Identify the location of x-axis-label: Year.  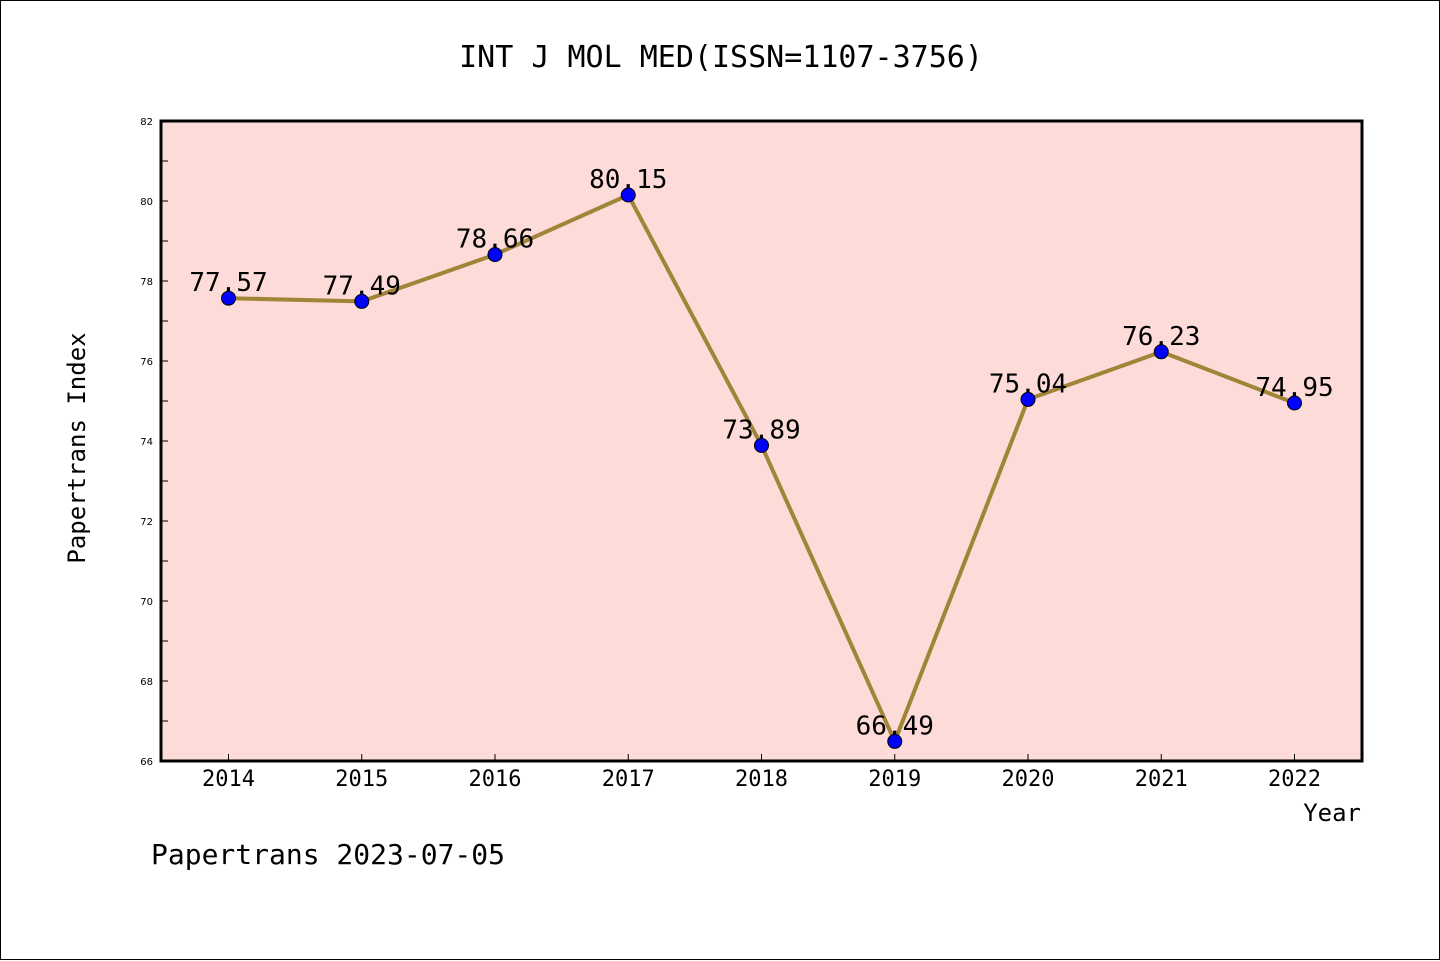
(1332, 813).